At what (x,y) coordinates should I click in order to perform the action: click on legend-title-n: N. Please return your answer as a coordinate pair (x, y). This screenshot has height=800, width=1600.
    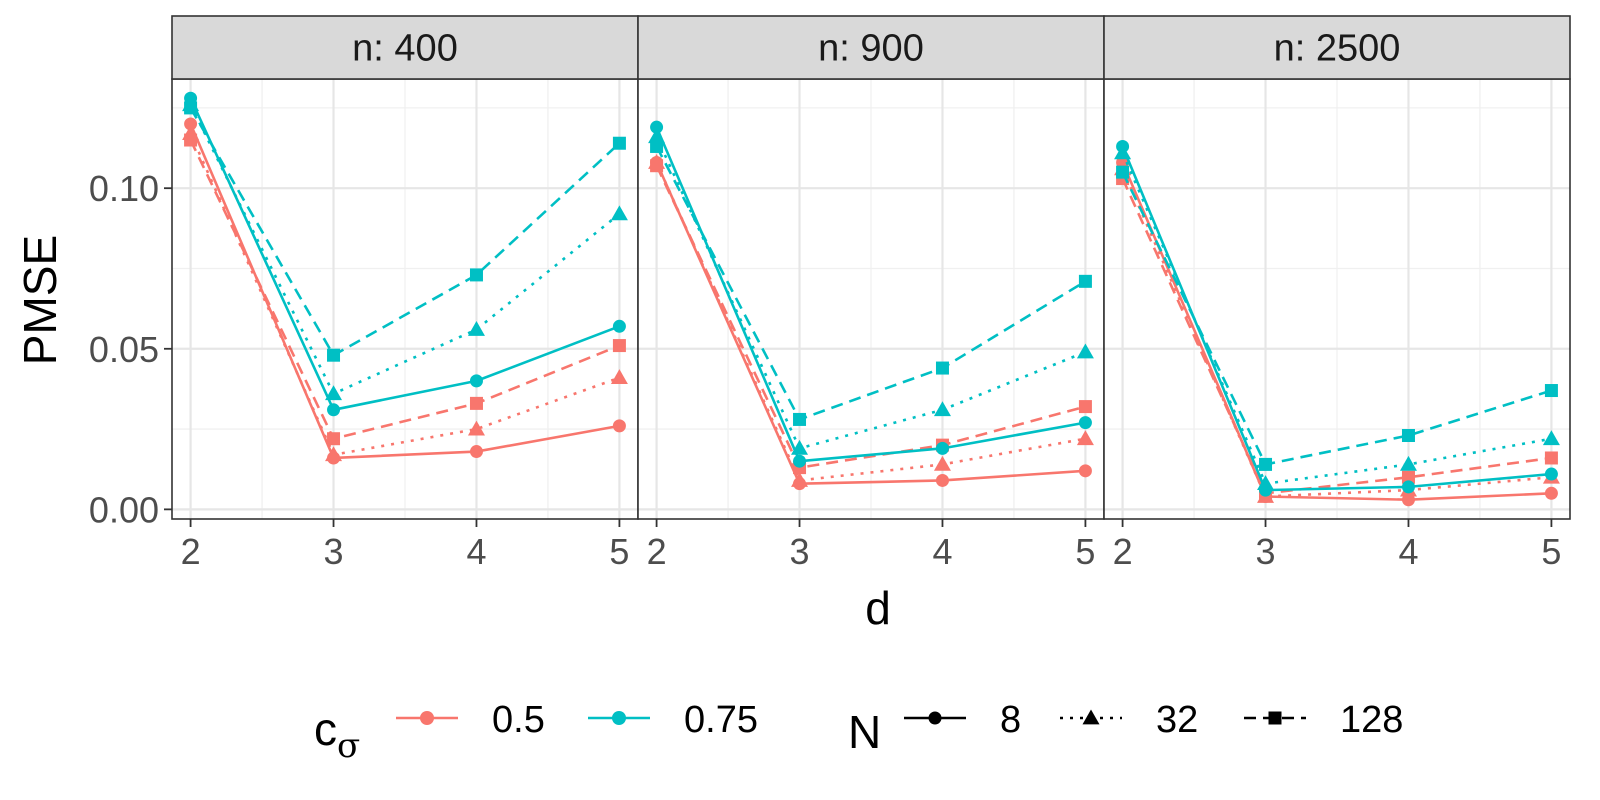
    Looking at the image, I should click on (864, 732).